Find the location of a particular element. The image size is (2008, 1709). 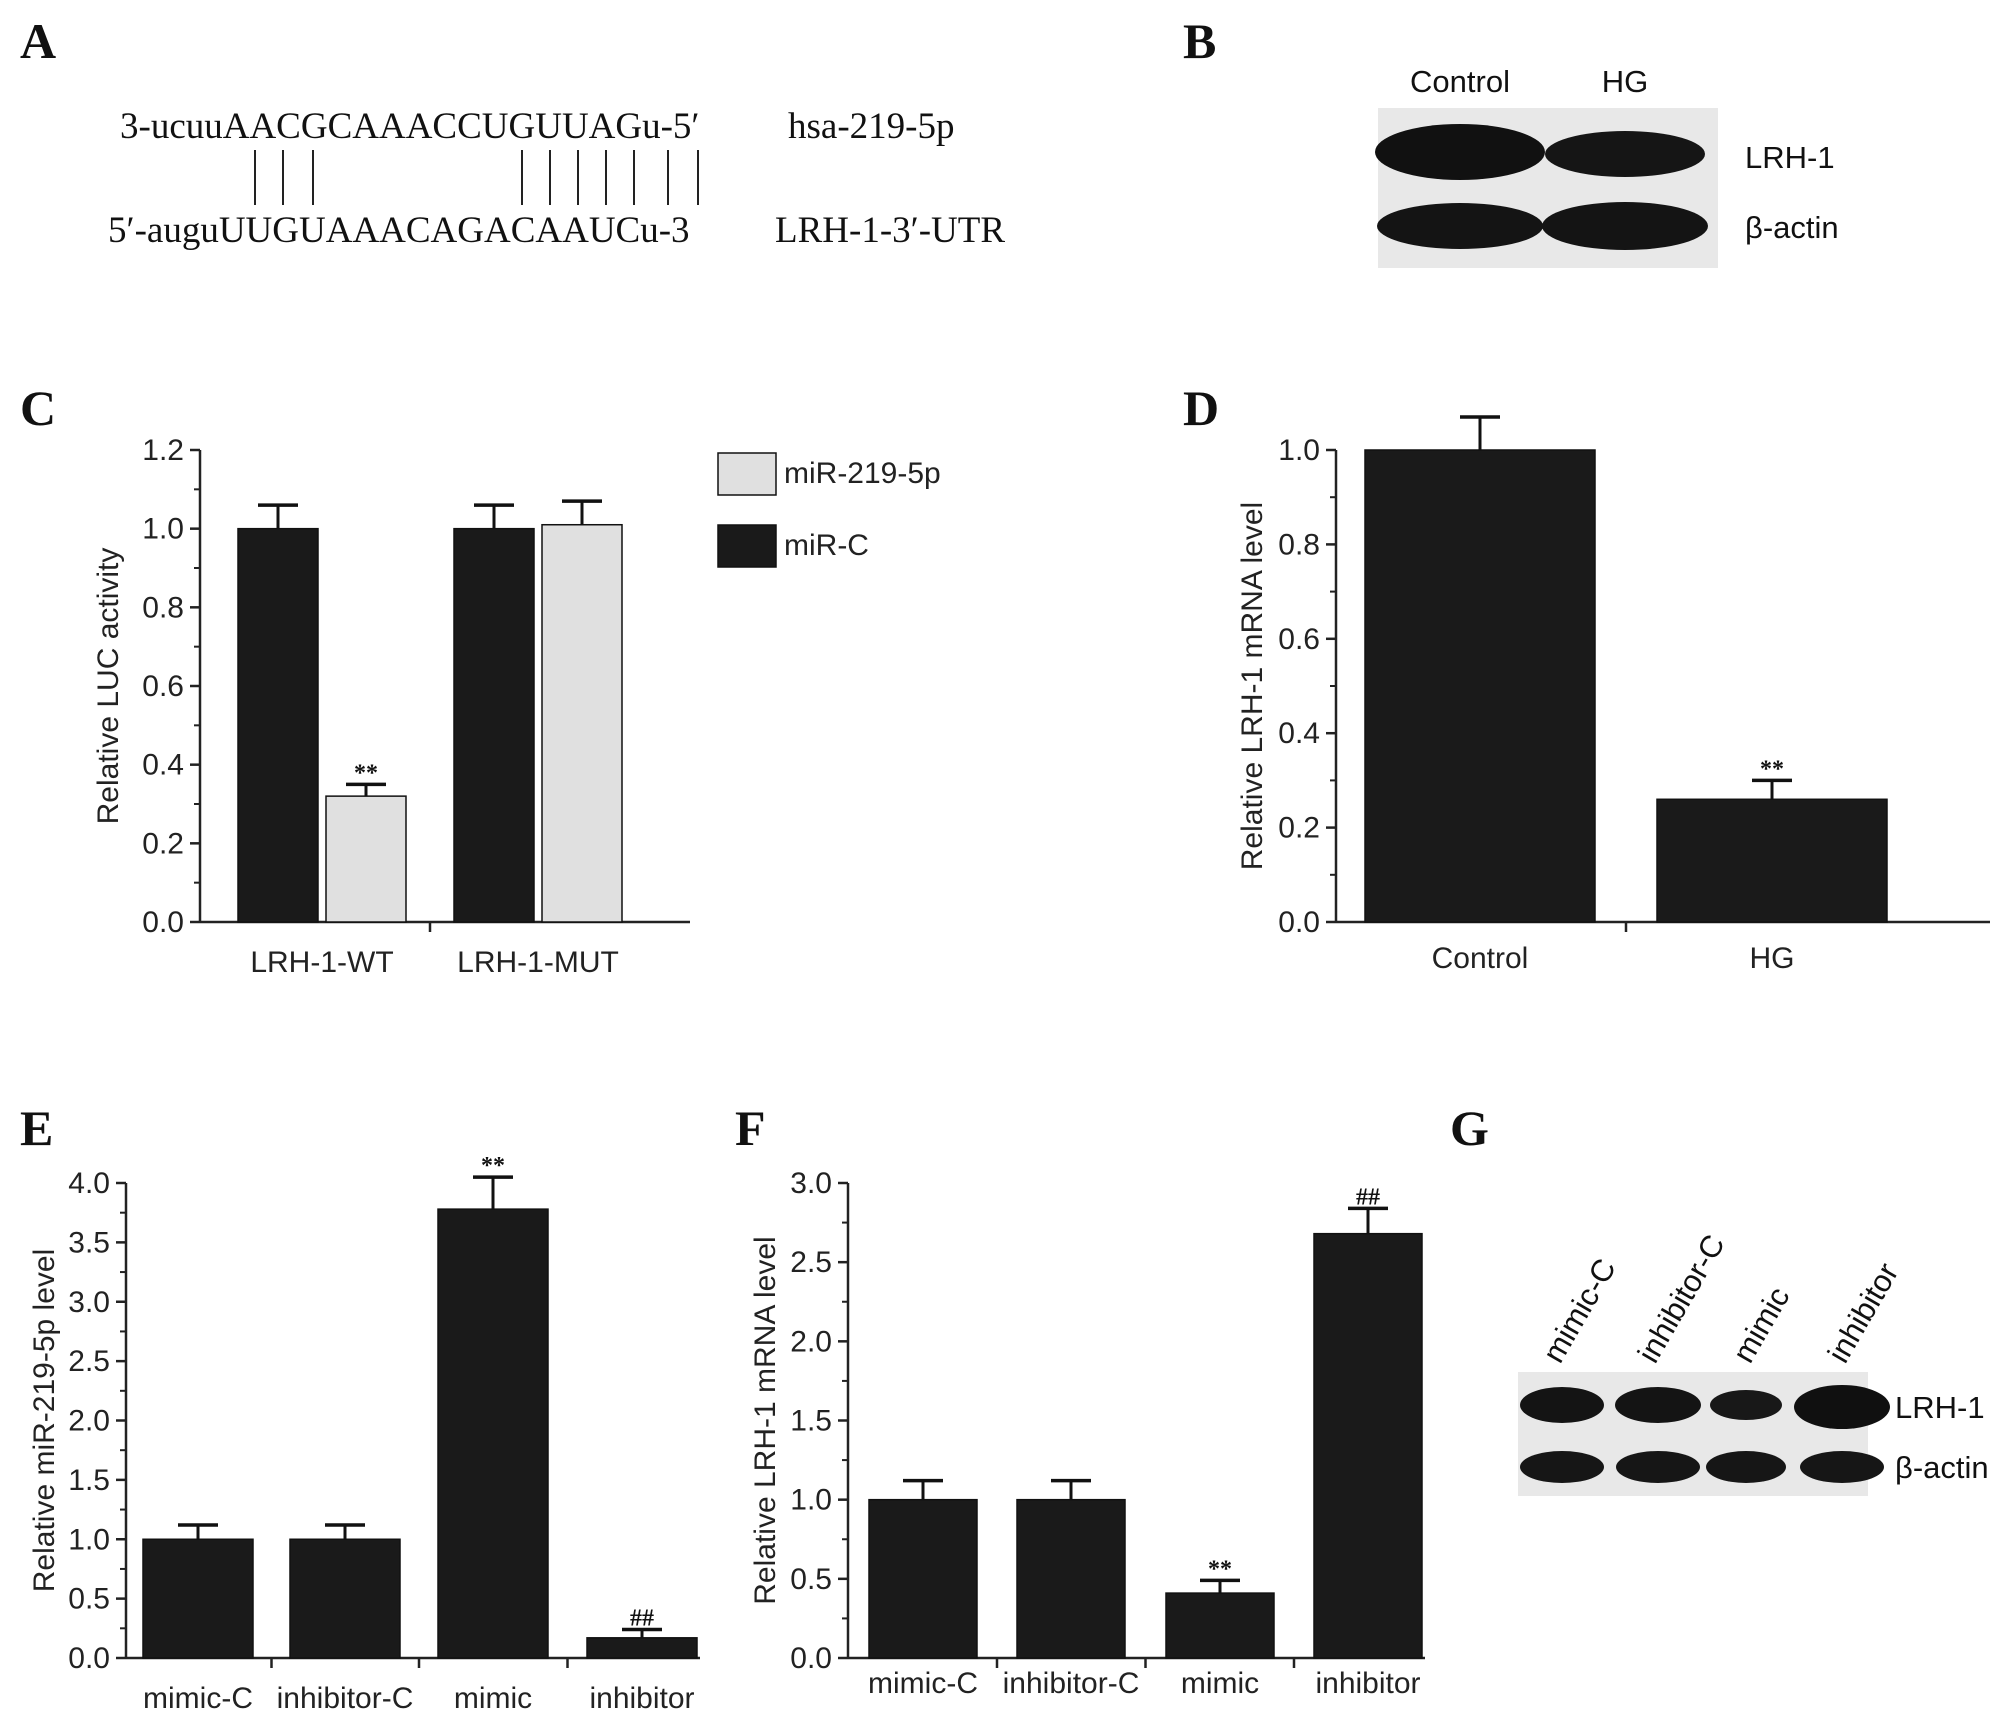

x-tick-label: Control is located at coordinates (1480, 958).